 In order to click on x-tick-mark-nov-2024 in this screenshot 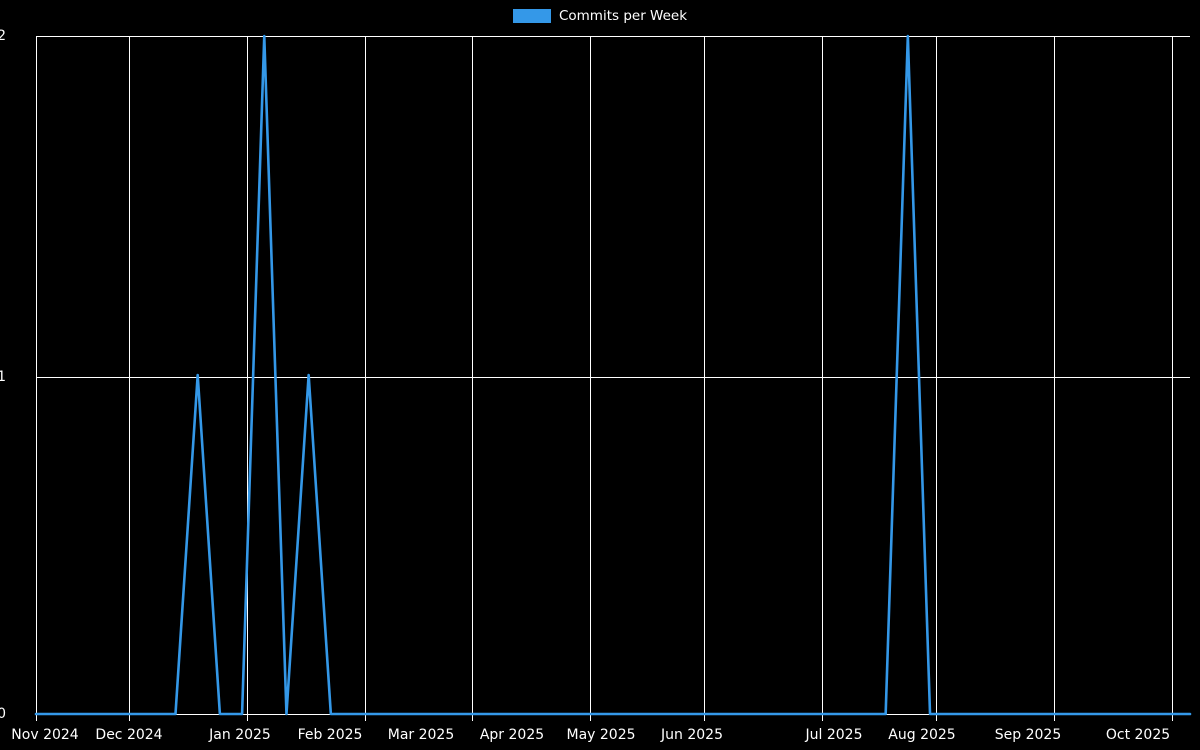, I will do `click(36, 717)`.